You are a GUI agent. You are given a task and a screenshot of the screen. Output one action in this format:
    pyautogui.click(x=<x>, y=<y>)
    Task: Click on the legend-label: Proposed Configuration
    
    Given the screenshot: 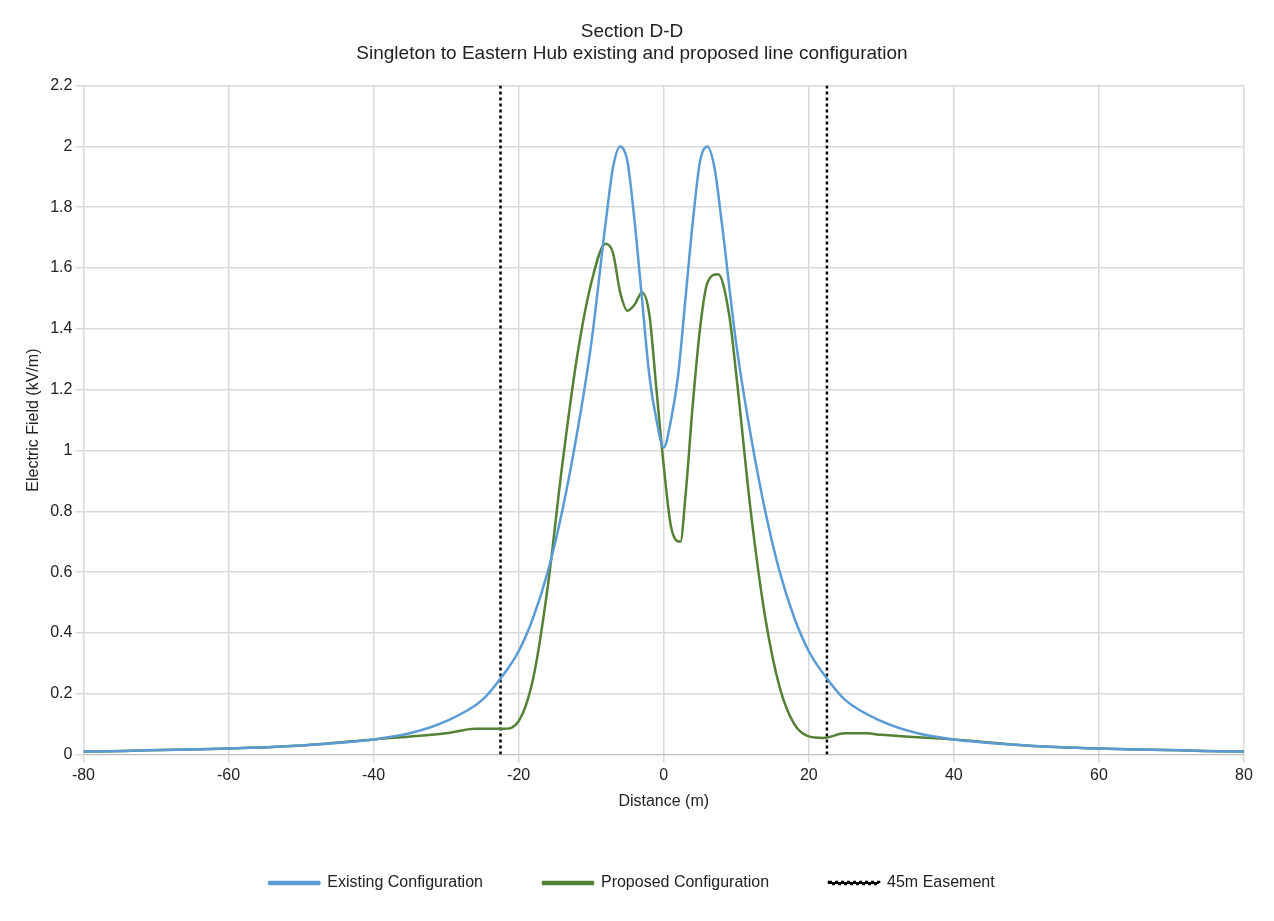 What is the action you would take?
    pyautogui.click(x=685, y=882)
    